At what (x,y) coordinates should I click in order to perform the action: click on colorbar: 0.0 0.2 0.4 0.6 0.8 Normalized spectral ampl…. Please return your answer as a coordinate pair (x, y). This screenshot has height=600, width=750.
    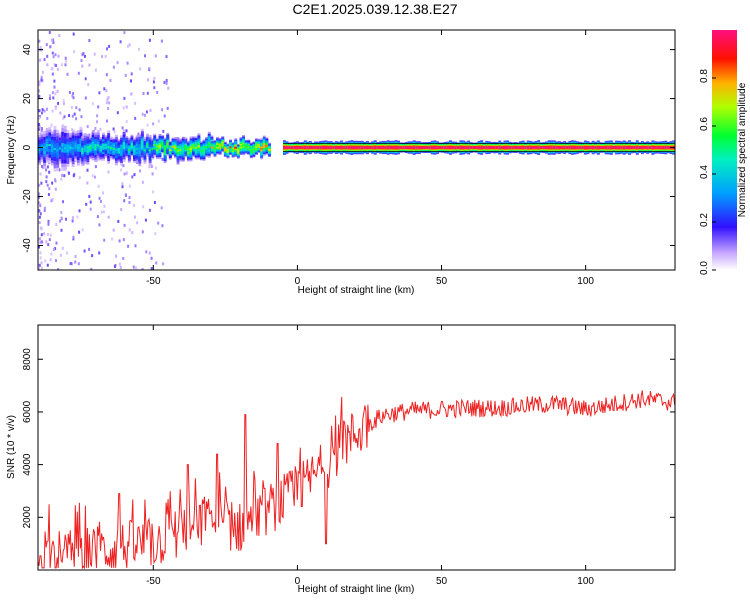
    Looking at the image, I should click on (723, 152).